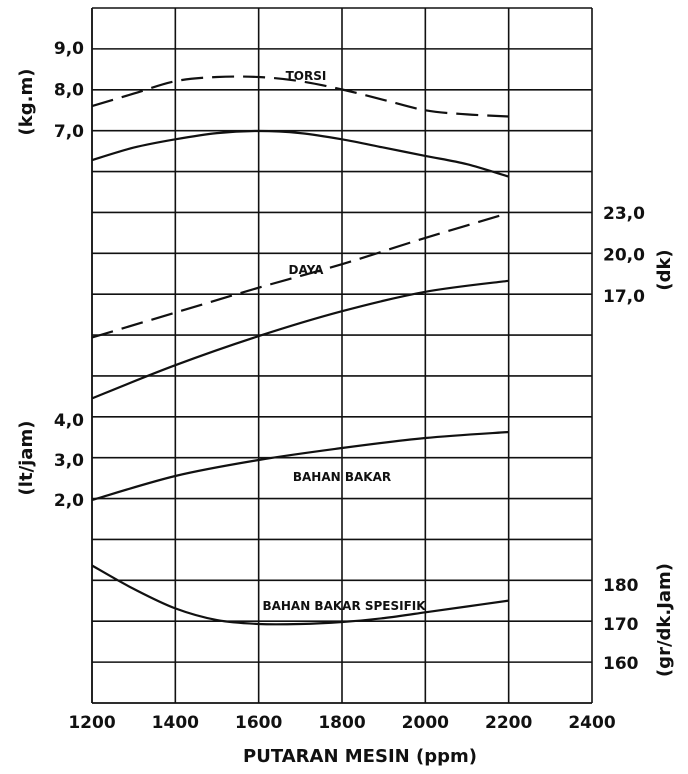  Describe the element at coordinates (91, 723) in the screenshot. I see `x-tick-label: 1200` at that location.